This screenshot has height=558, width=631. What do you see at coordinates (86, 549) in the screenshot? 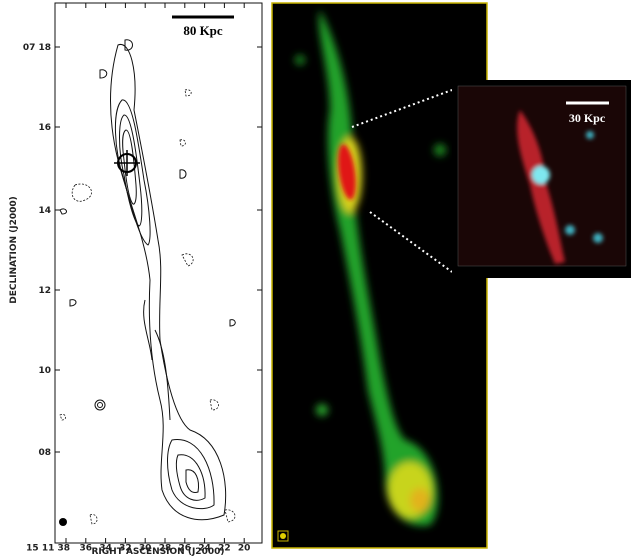
I see `x-tick-label: 36` at bounding box center [86, 549].